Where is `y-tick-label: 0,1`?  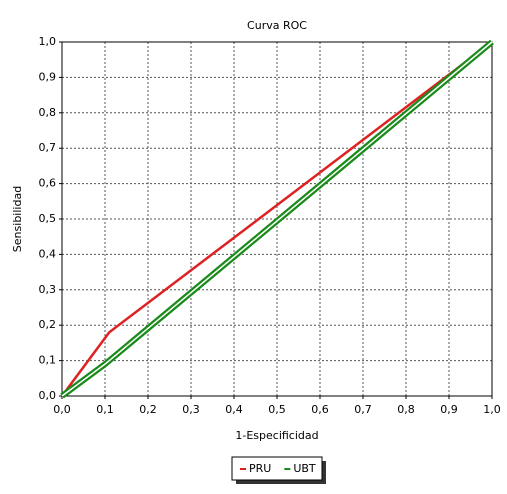
y-tick-label: 0,1 is located at coordinates (48, 360).